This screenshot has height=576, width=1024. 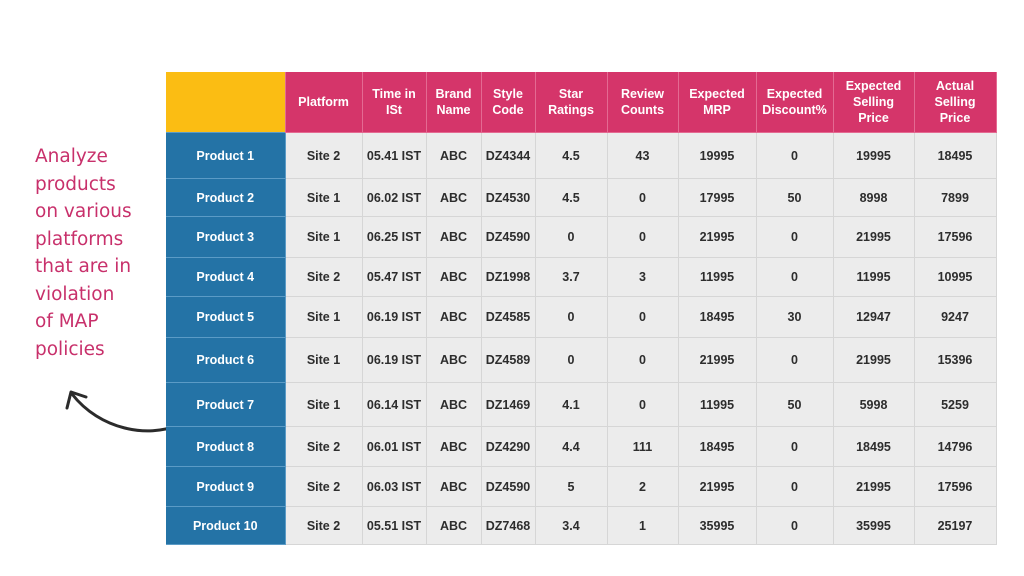 What do you see at coordinates (226, 197) in the screenshot?
I see `product-label: Product 2` at bounding box center [226, 197].